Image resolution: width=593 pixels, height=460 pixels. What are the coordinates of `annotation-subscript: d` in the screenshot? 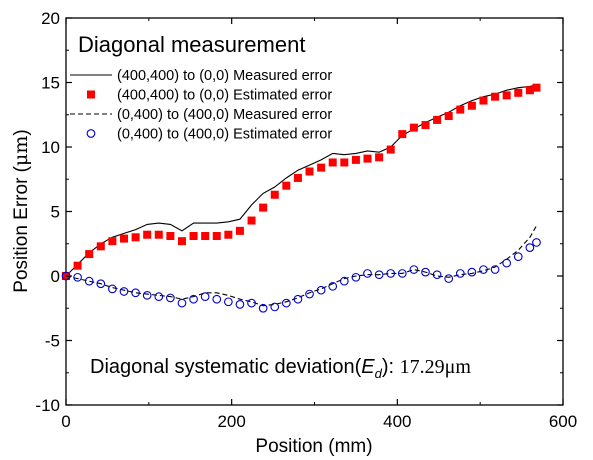 It's located at (379, 373).